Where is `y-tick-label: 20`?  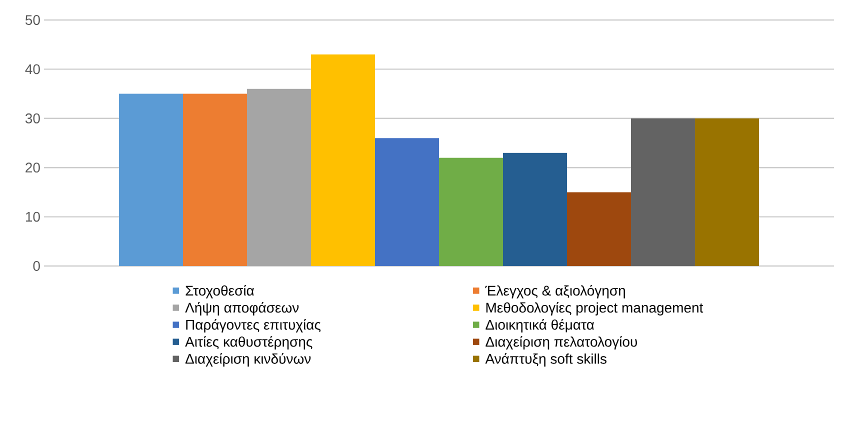
y-tick-label: 20 is located at coordinates (33, 167).